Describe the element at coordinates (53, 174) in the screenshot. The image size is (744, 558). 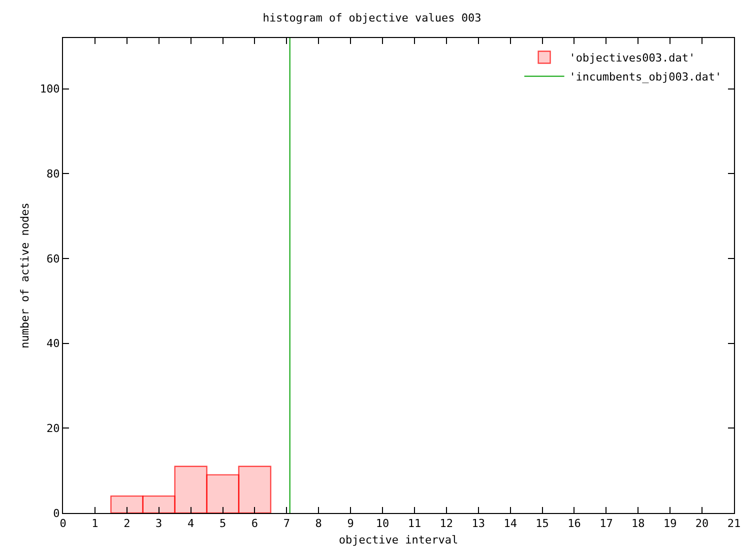
I see `y-tick-label: 80` at that location.